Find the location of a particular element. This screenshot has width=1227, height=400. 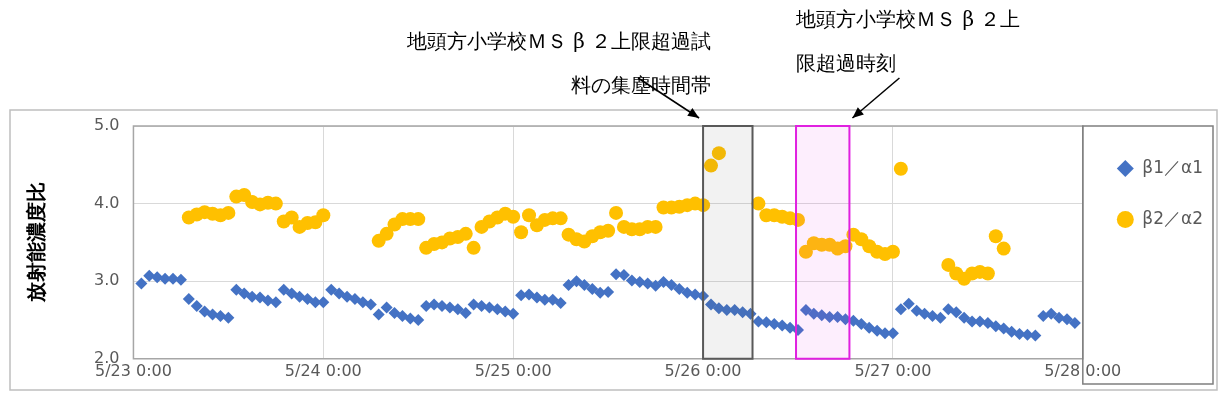

y-tick-label: 3.0 is located at coordinates (106, 280).